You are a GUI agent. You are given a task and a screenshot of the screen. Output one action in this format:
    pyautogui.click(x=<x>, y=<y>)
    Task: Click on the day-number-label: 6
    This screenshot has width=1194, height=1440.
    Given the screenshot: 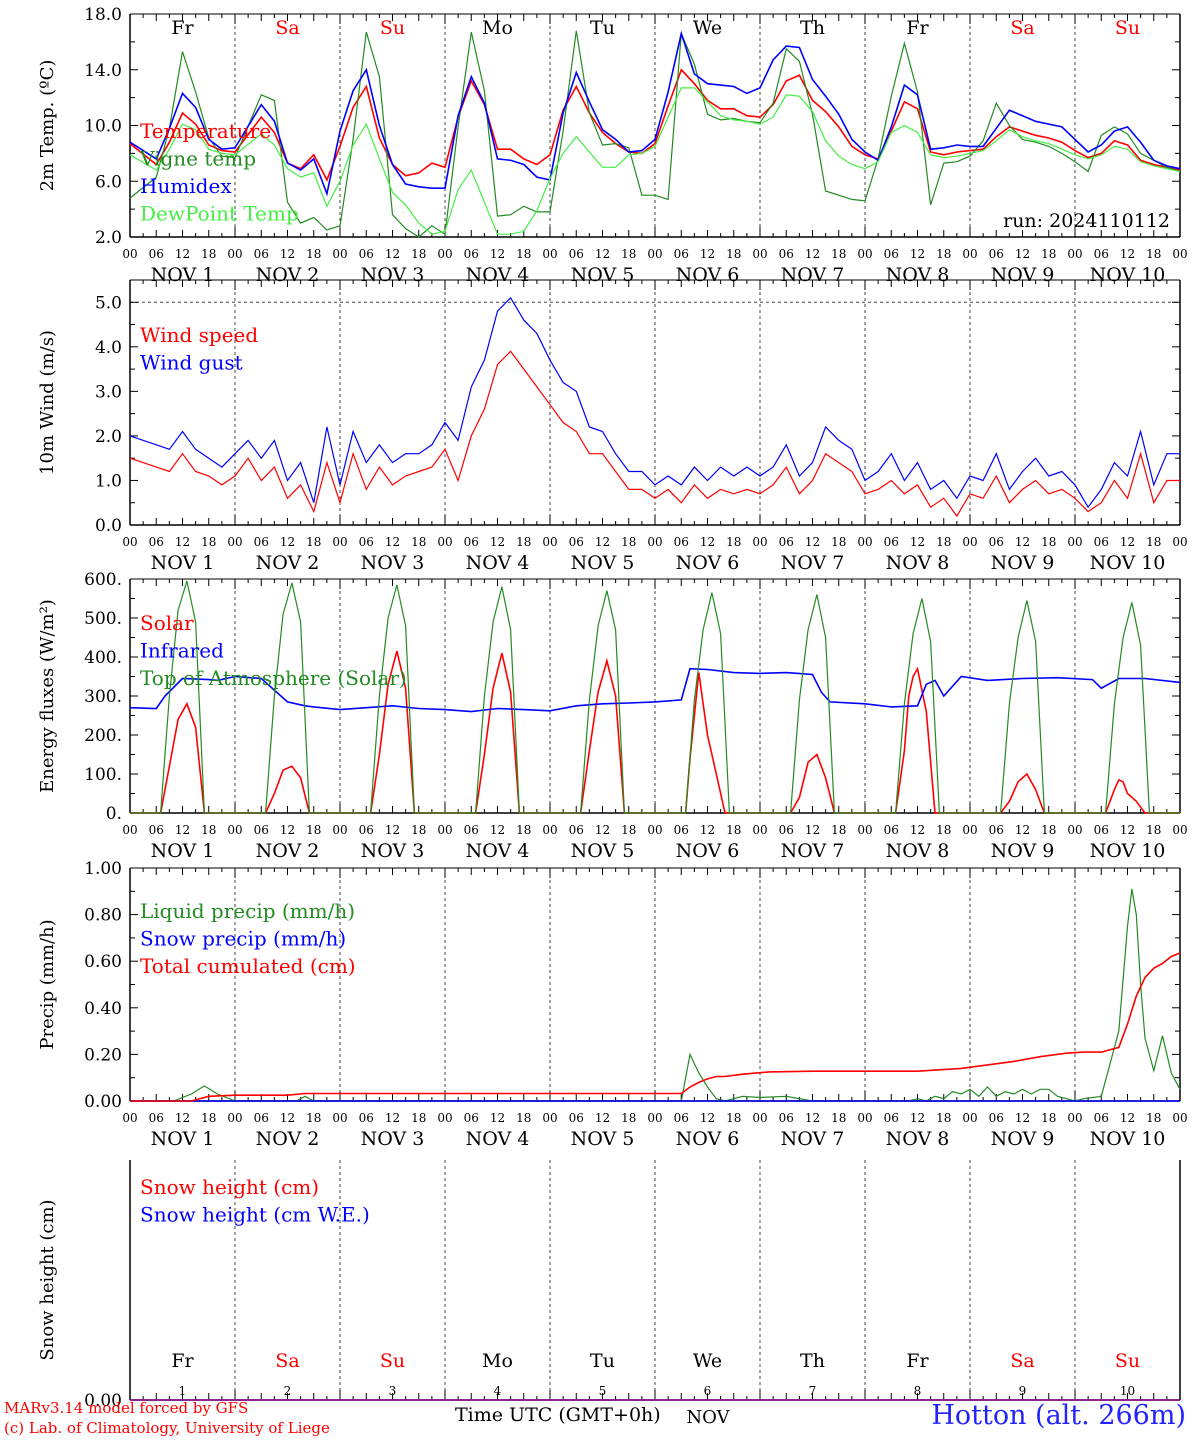 What is the action you would take?
    pyautogui.click(x=708, y=1391)
    